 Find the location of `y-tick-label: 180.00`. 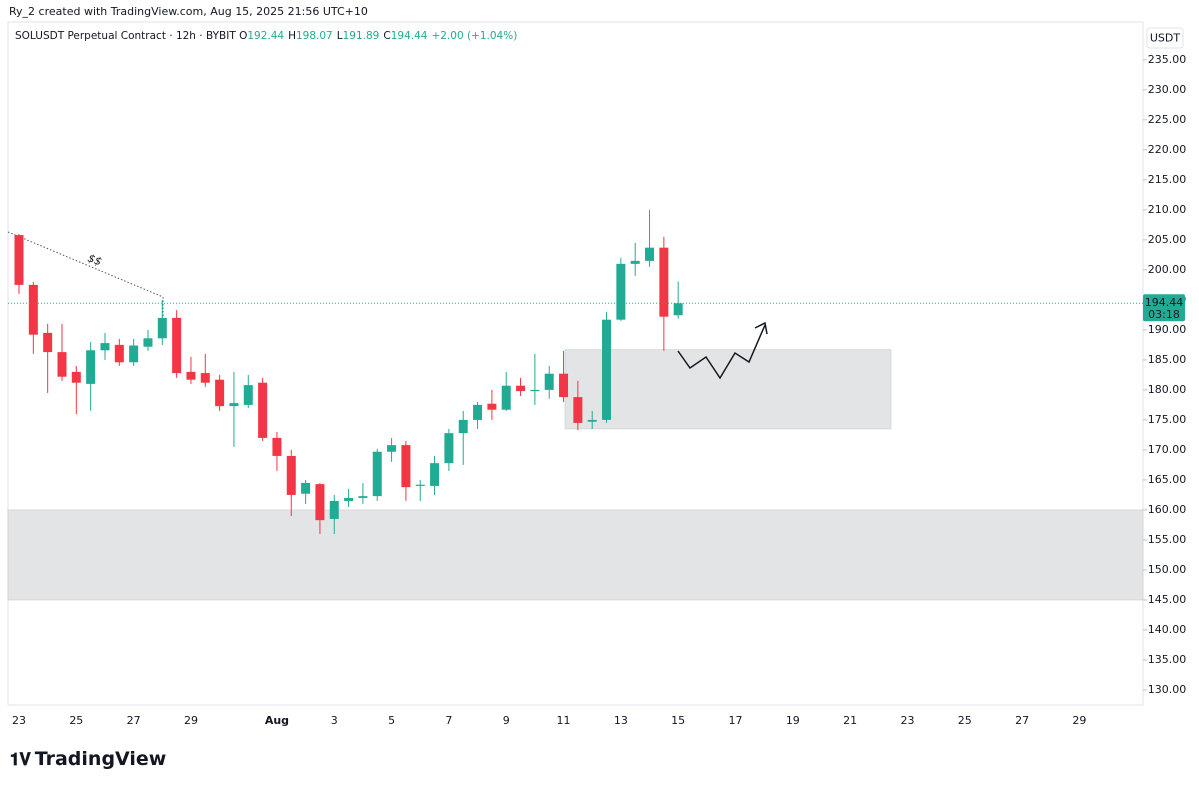

y-tick-label: 180.00 is located at coordinates (1167, 389).